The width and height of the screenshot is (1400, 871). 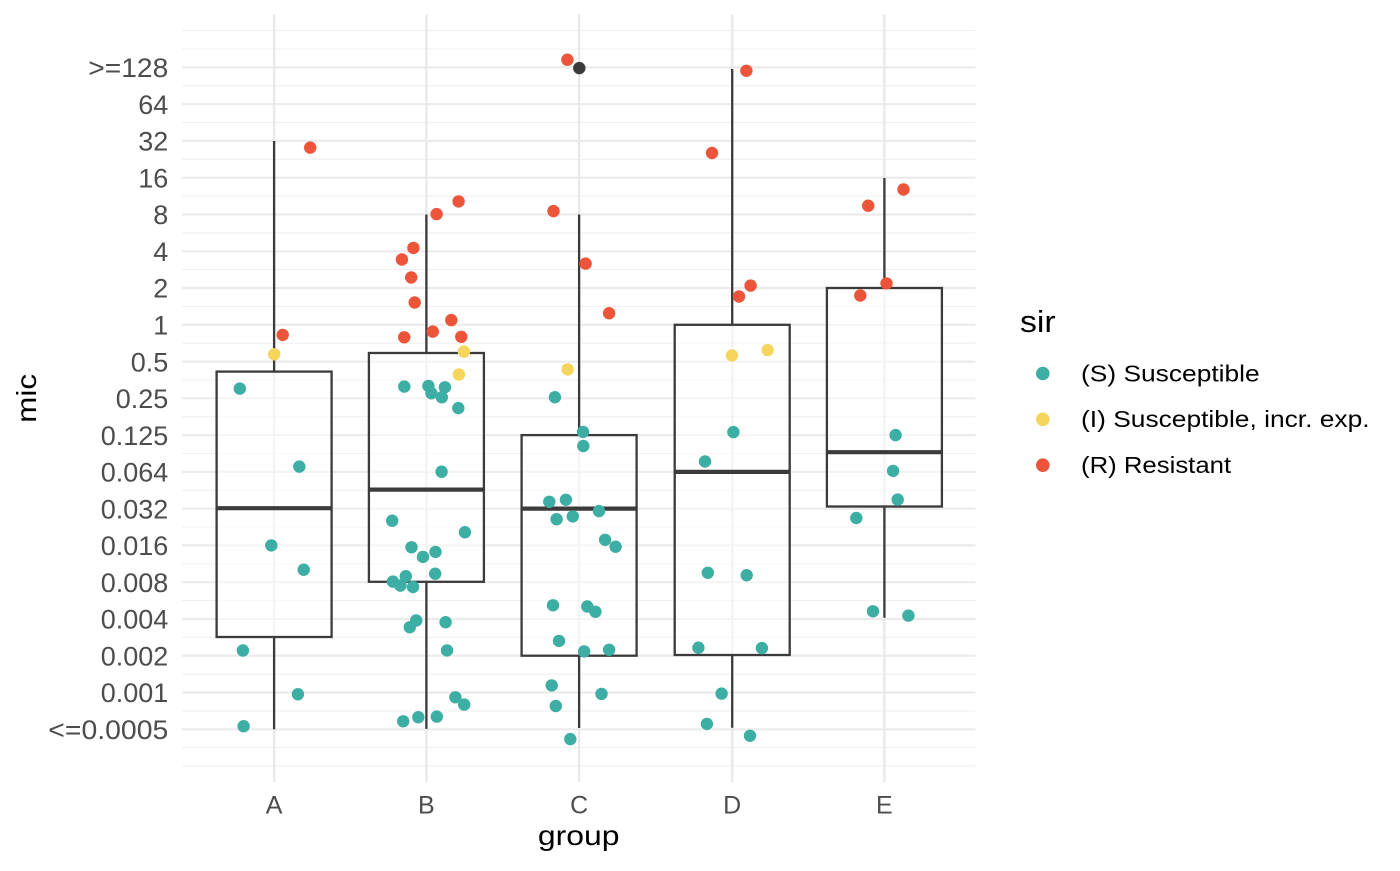 What do you see at coordinates (884, 805) in the screenshot?
I see `svg-text: E` at bounding box center [884, 805].